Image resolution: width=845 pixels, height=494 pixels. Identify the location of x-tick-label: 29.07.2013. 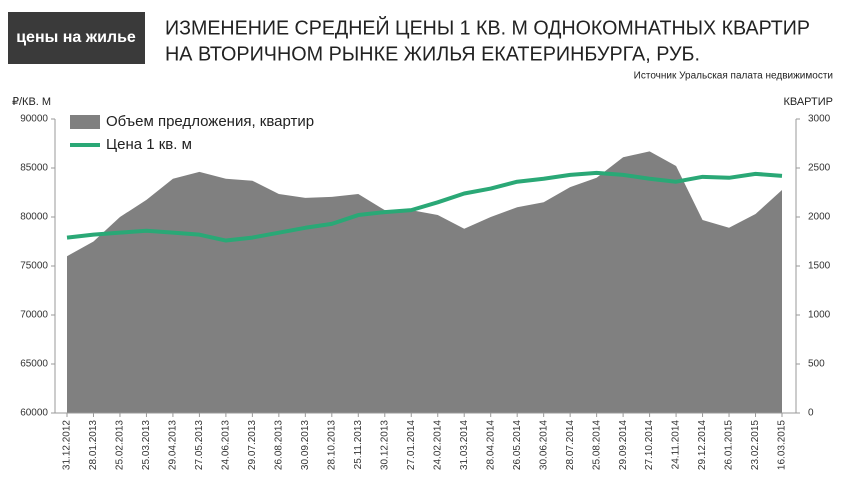
(252, 445).